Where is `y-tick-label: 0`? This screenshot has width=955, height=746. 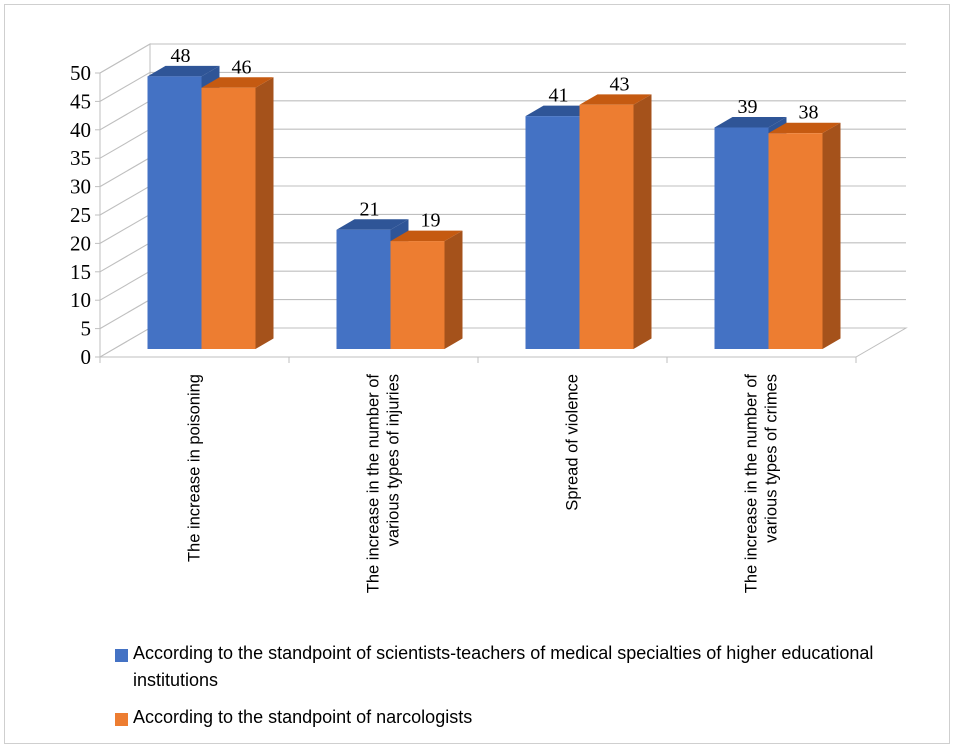
y-tick-label: 0 is located at coordinates (86, 357).